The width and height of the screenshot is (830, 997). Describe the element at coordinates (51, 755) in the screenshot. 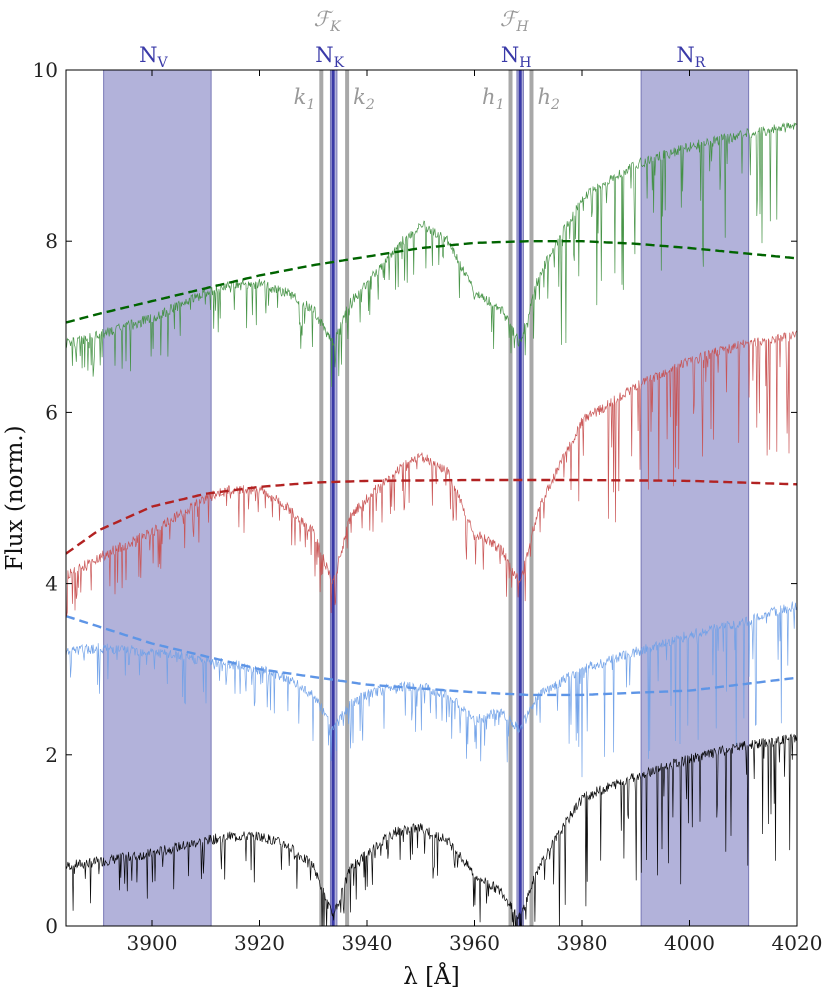

I see `y-tick-label-2: 2` at that location.